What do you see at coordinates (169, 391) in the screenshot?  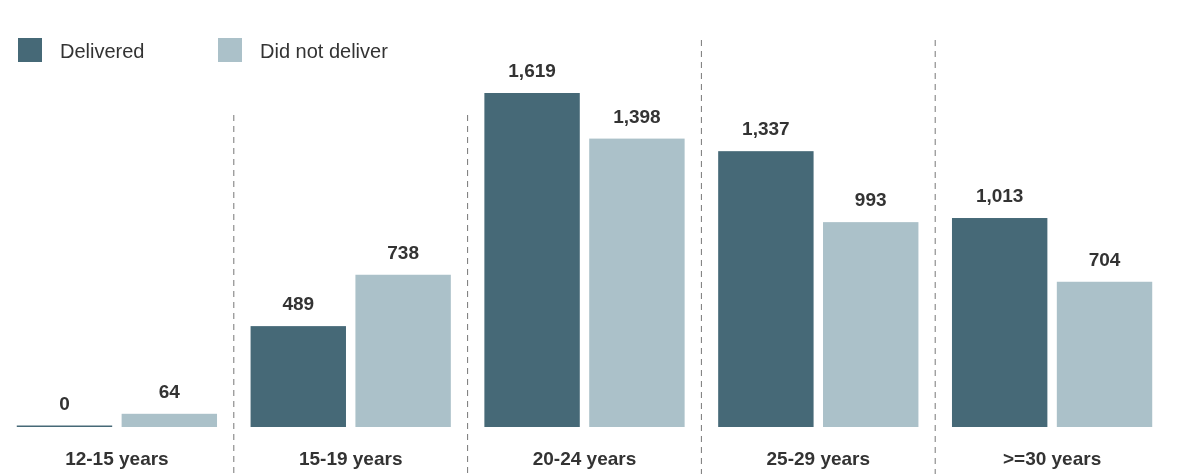 I see `data-label: 64` at bounding box center [169, 391].